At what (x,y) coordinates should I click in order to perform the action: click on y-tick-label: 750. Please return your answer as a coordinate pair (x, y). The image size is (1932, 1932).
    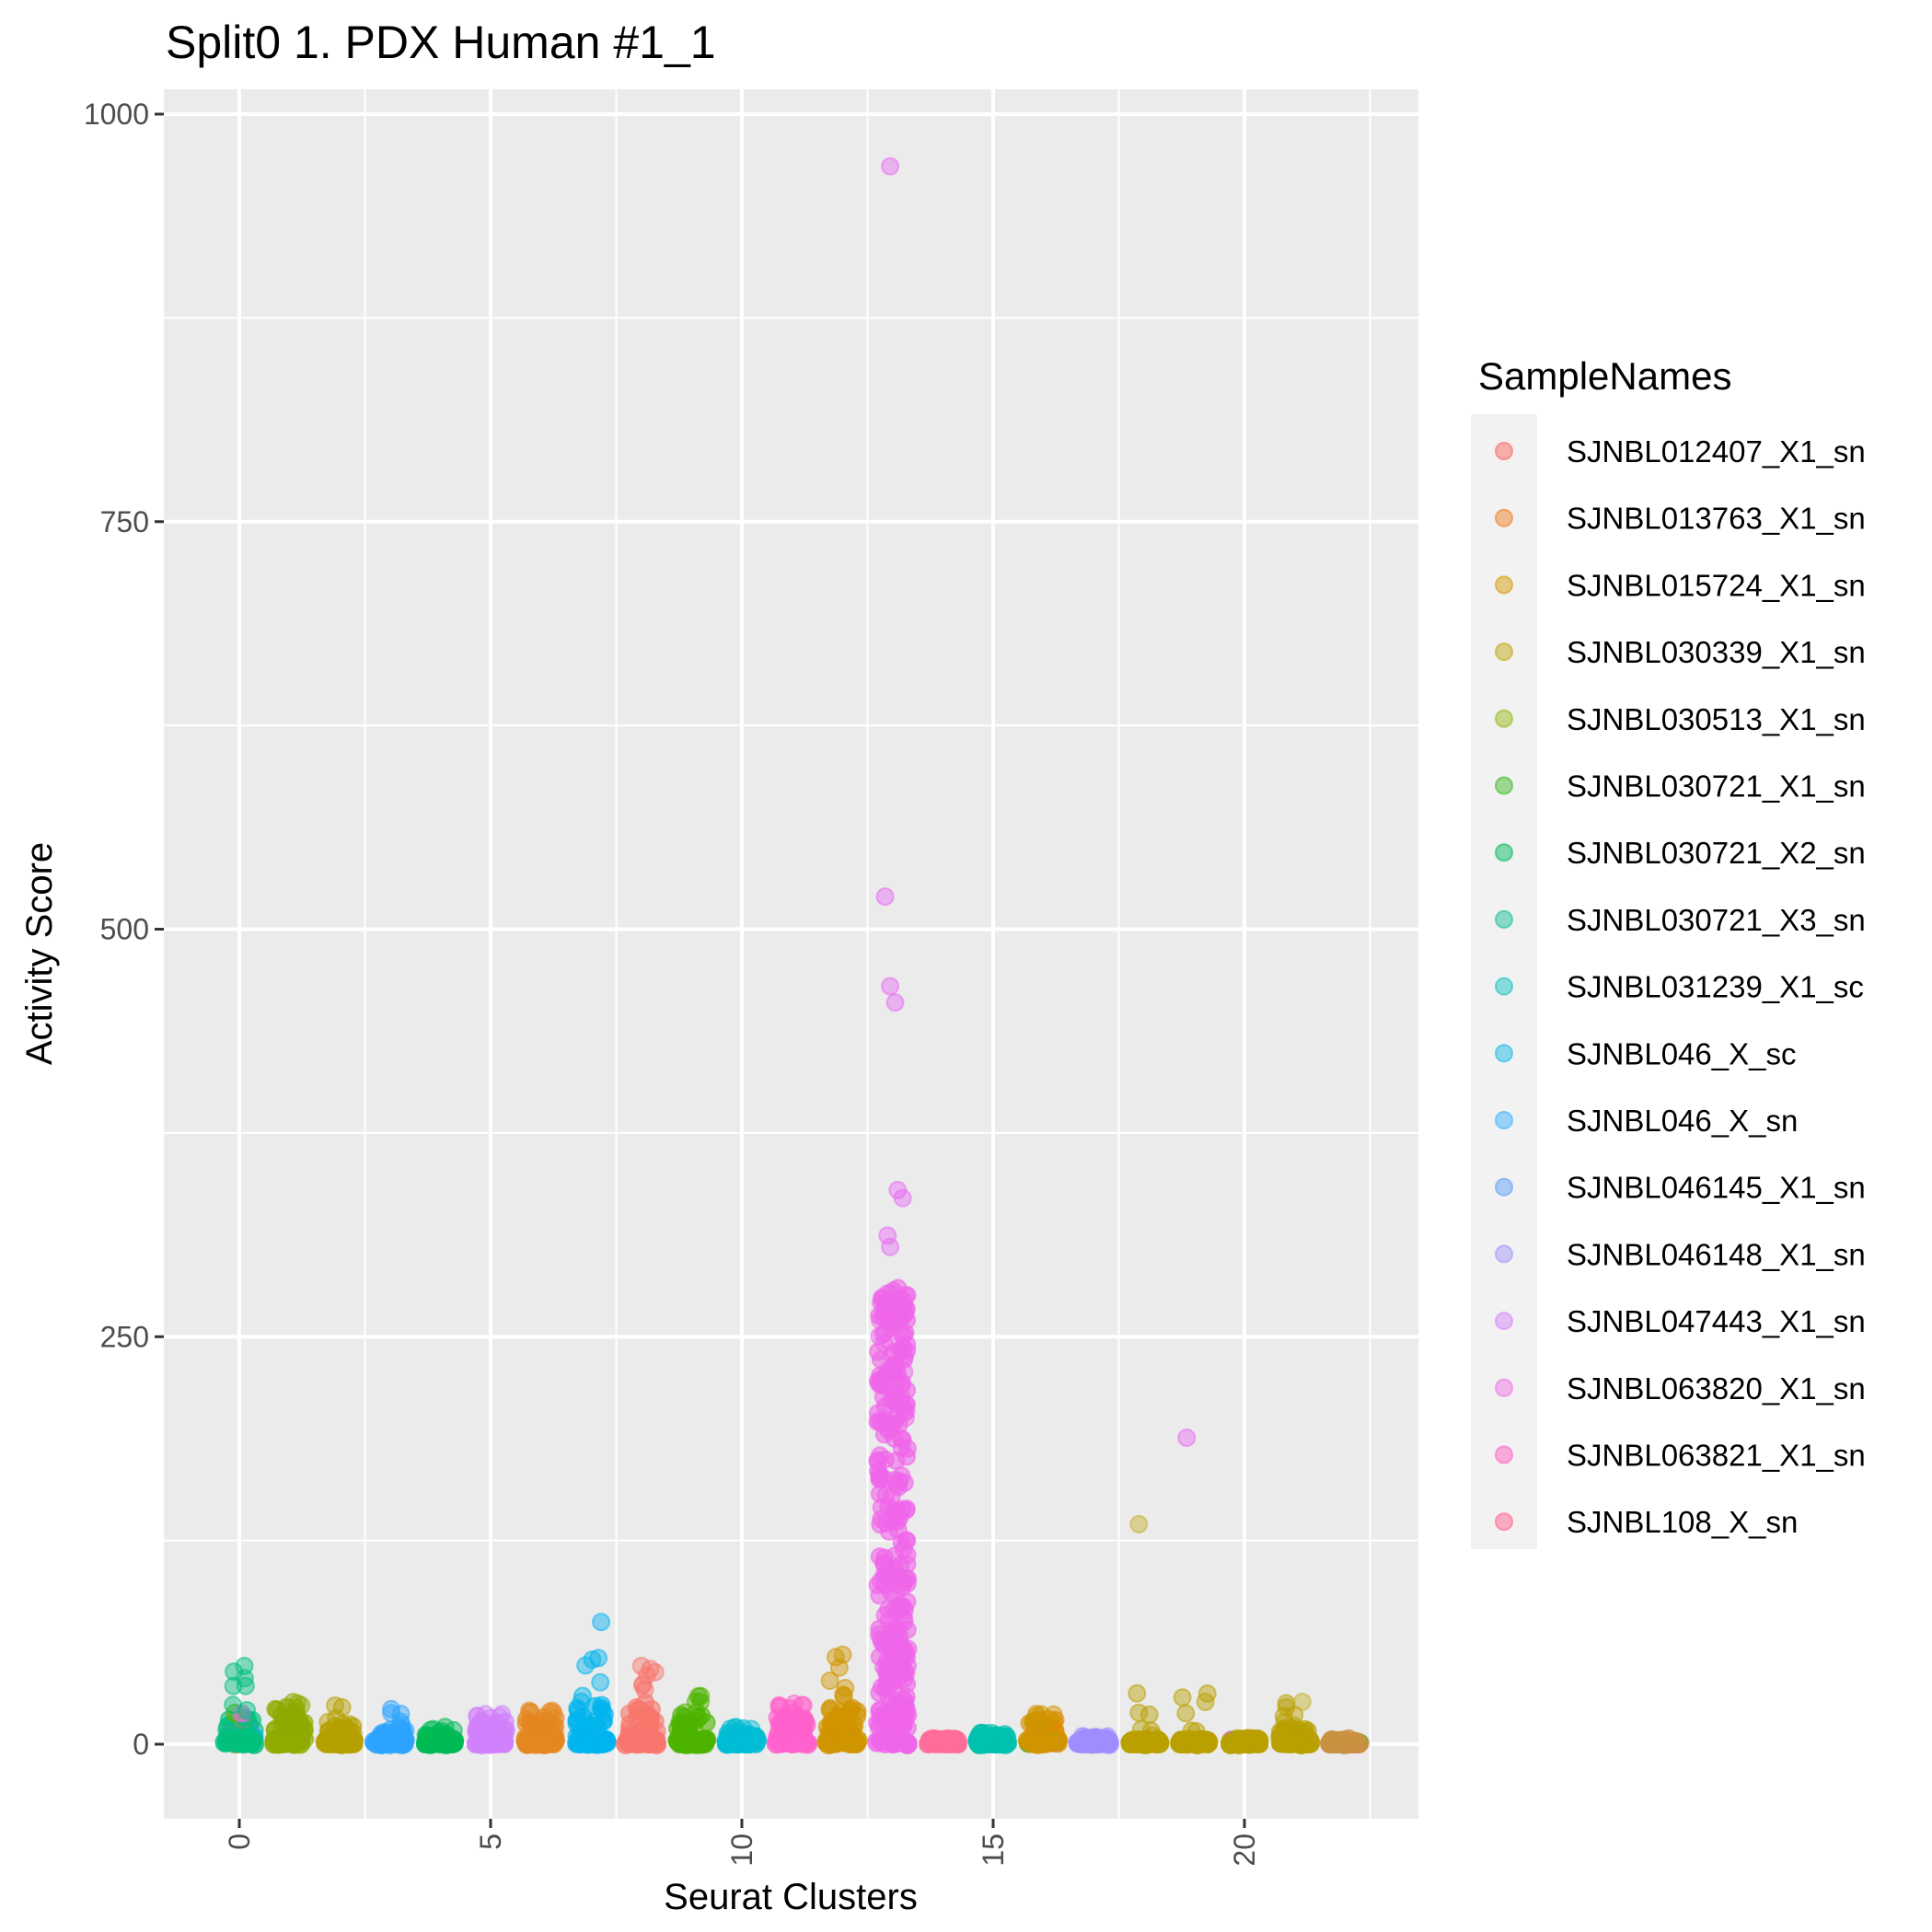
    Looking at the image, I should click on (125, 522).